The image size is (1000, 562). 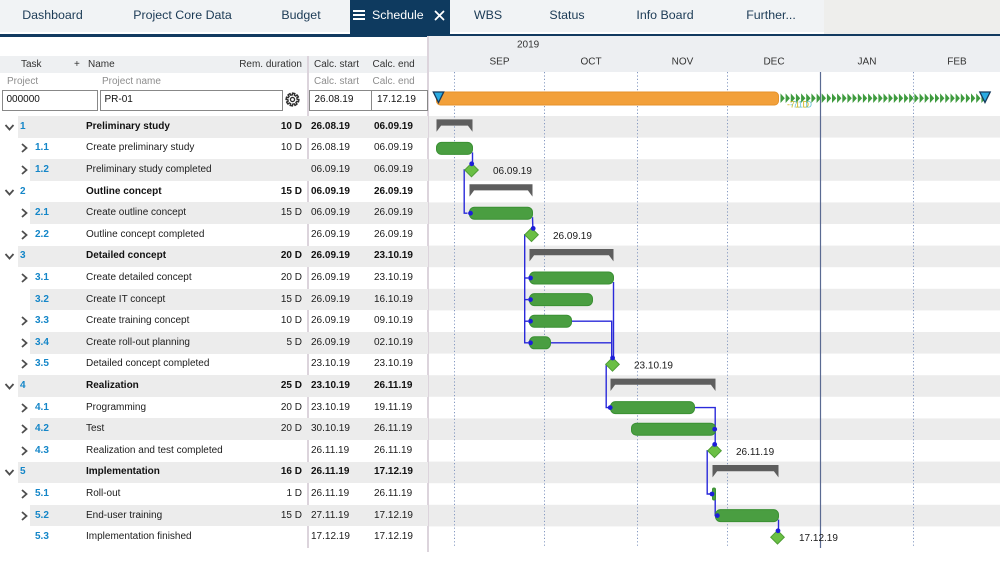 I want to click on svg-text: DEC, so click(x=773, y=62).